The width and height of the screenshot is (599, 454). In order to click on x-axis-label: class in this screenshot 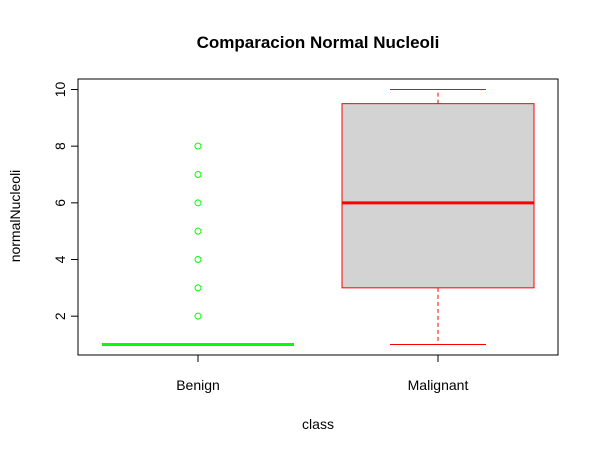, I will do `click(318, 424)`.